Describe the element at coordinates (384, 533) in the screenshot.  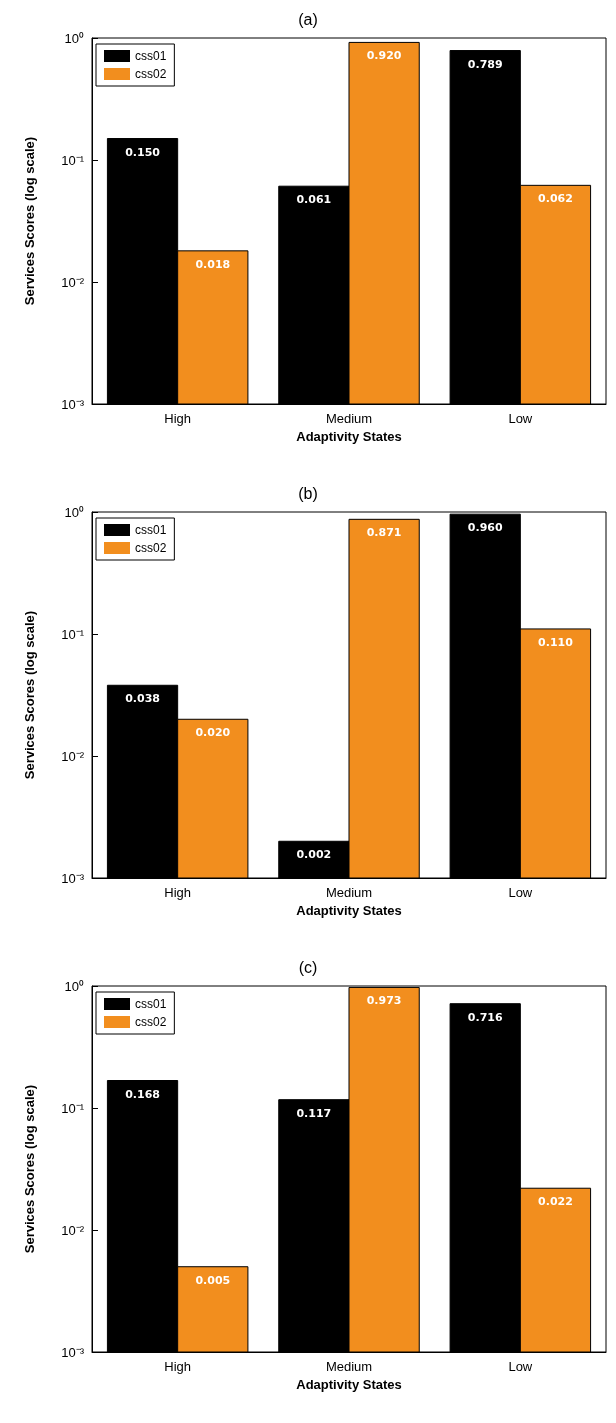
I see `data-label: 0.871` at that location.